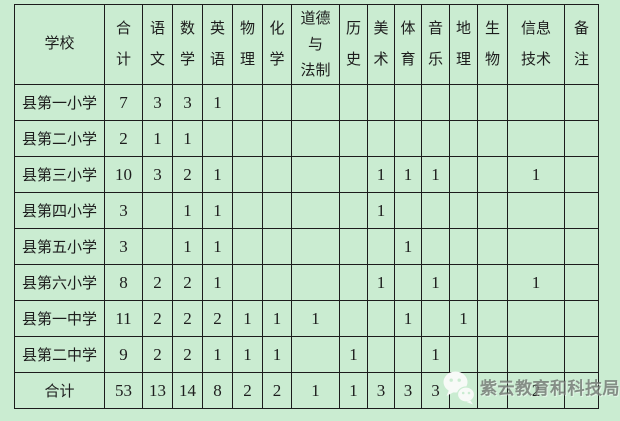 This screenshot has height=421, width=620. Describe the element at coordinates (123, 318) in the screenshot. I see `table-cell: 11` at that location.